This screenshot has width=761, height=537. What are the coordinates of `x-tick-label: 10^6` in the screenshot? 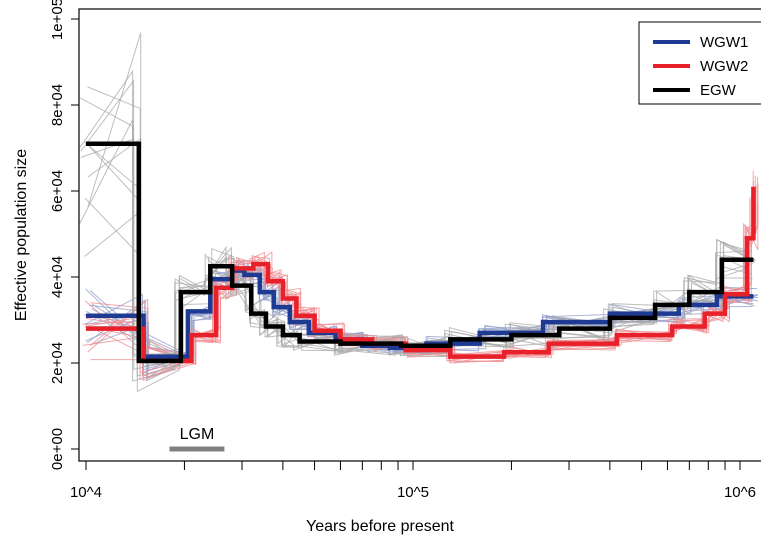 It's located at (740, 492).